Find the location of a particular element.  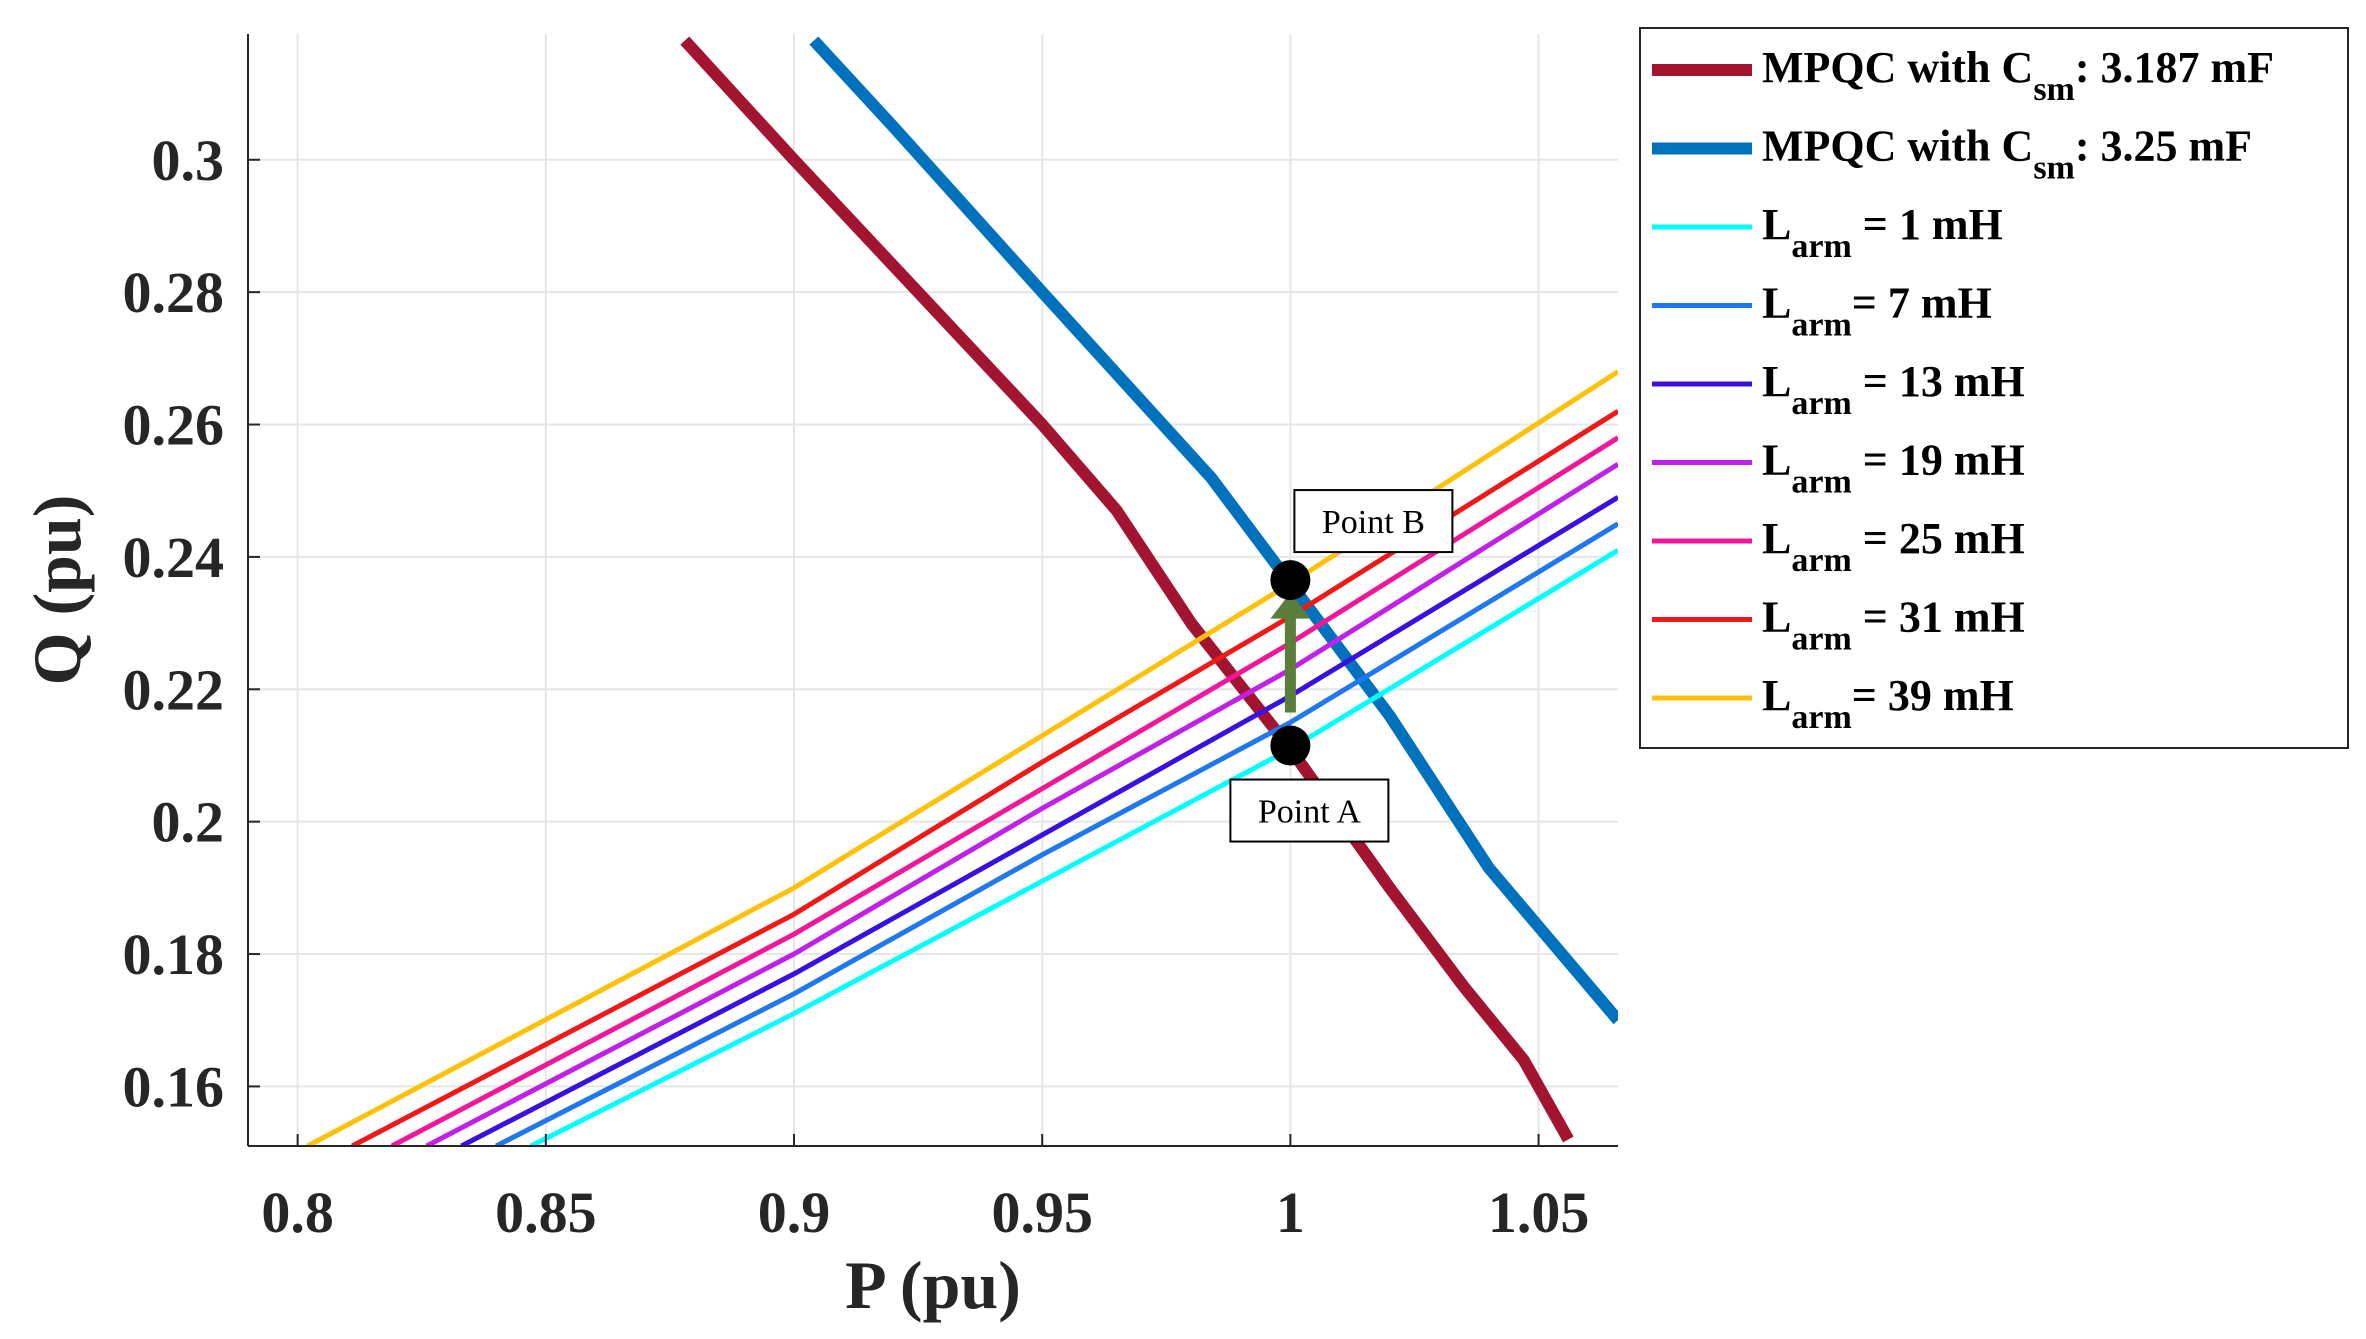

legend-entry-4: Larm = 13 mH is located at coordinates (1838, 389).